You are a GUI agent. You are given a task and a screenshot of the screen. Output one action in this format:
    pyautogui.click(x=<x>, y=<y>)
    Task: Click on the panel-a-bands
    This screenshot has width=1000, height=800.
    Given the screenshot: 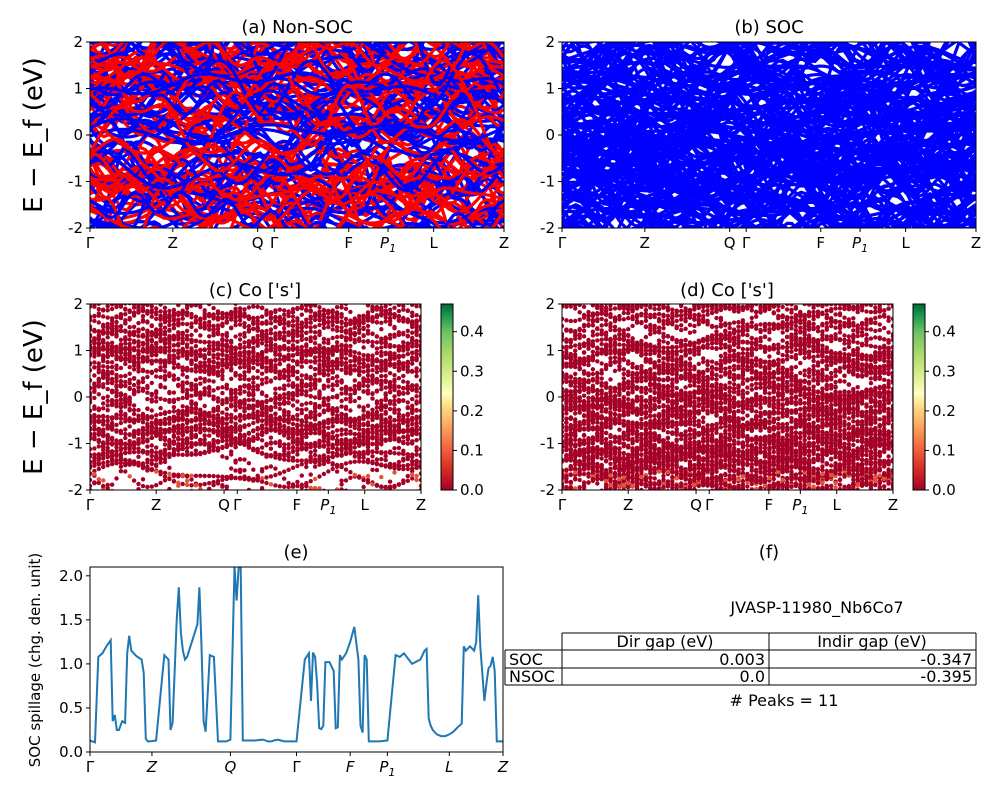 What is the action you would take?
    pyautogui.click(x=297, y=135)
    